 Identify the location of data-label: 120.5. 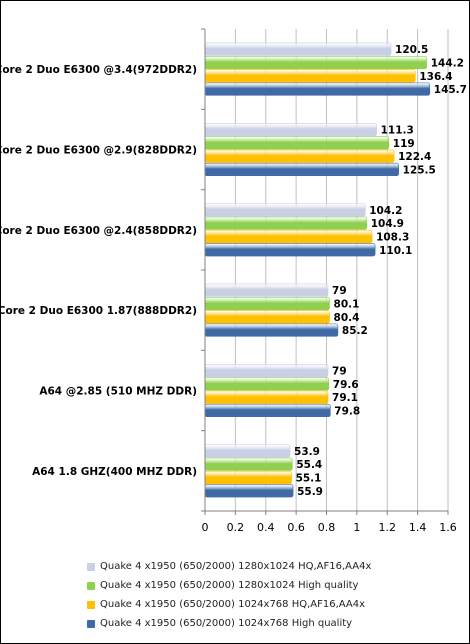
(411, 50).